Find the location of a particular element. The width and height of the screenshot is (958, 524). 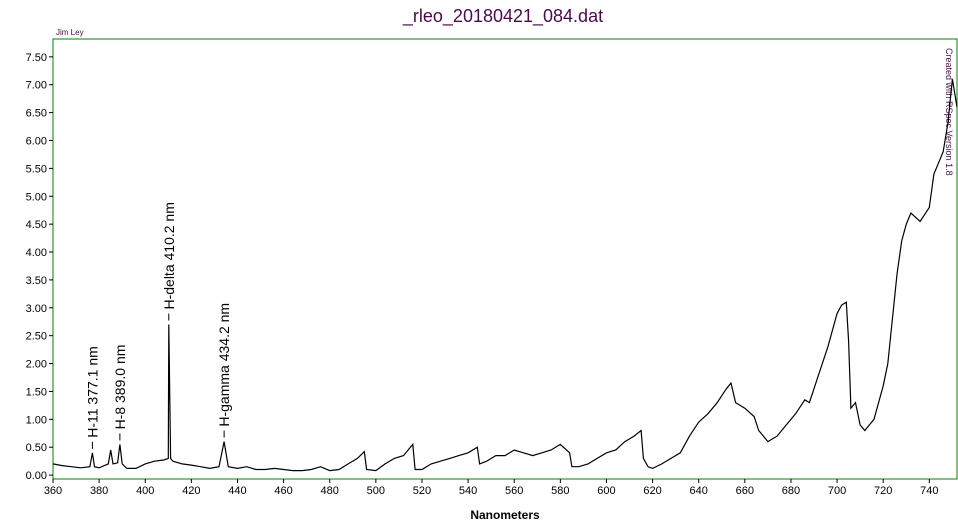

y-tick-label: 5.50 is located at coordinates (36, 169).